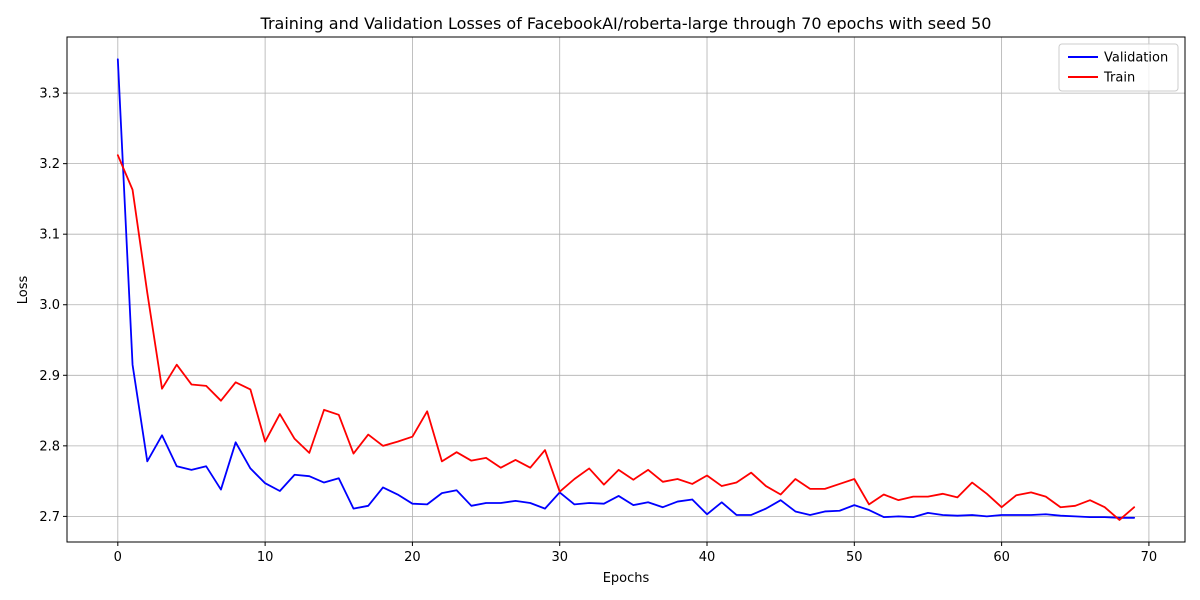 This screenshot has width=1200, height=600. I want to click on y-tick-label: 3.3, so click(49, 94).